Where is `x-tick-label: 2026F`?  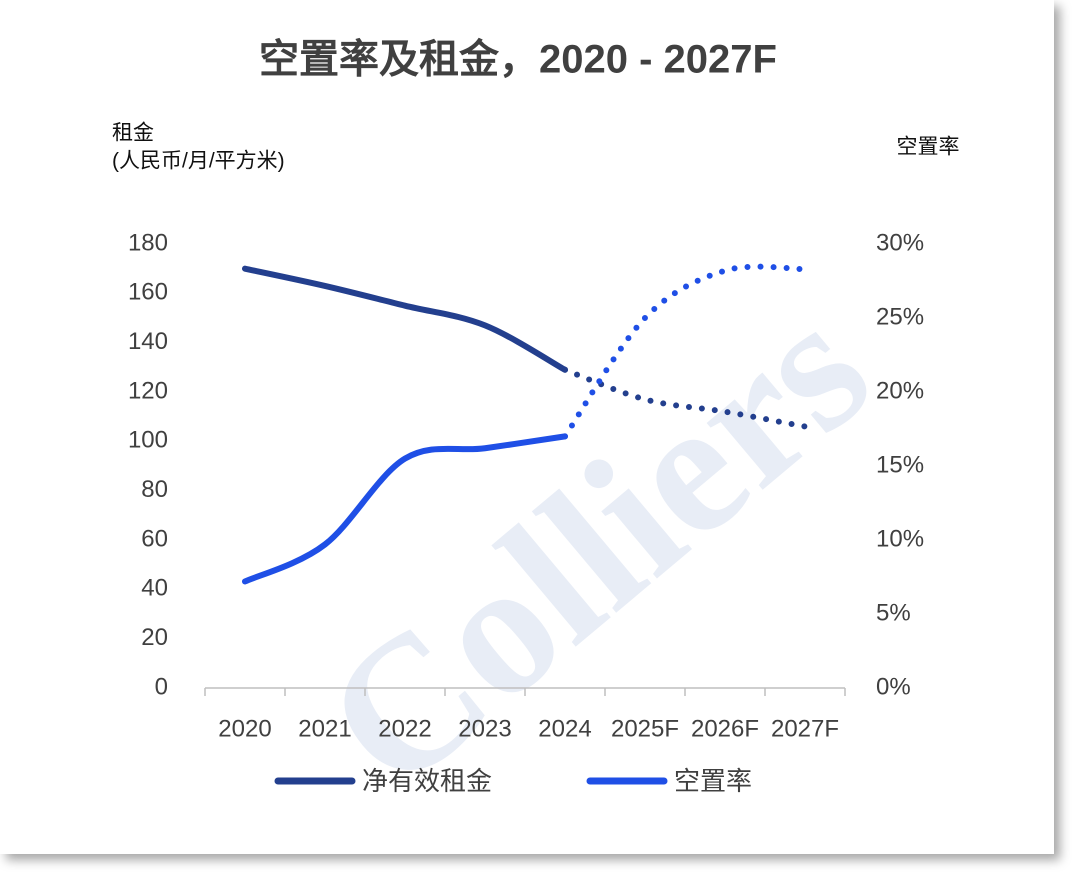 x-tick-label: 2026F is located at coordinates (725, 728).